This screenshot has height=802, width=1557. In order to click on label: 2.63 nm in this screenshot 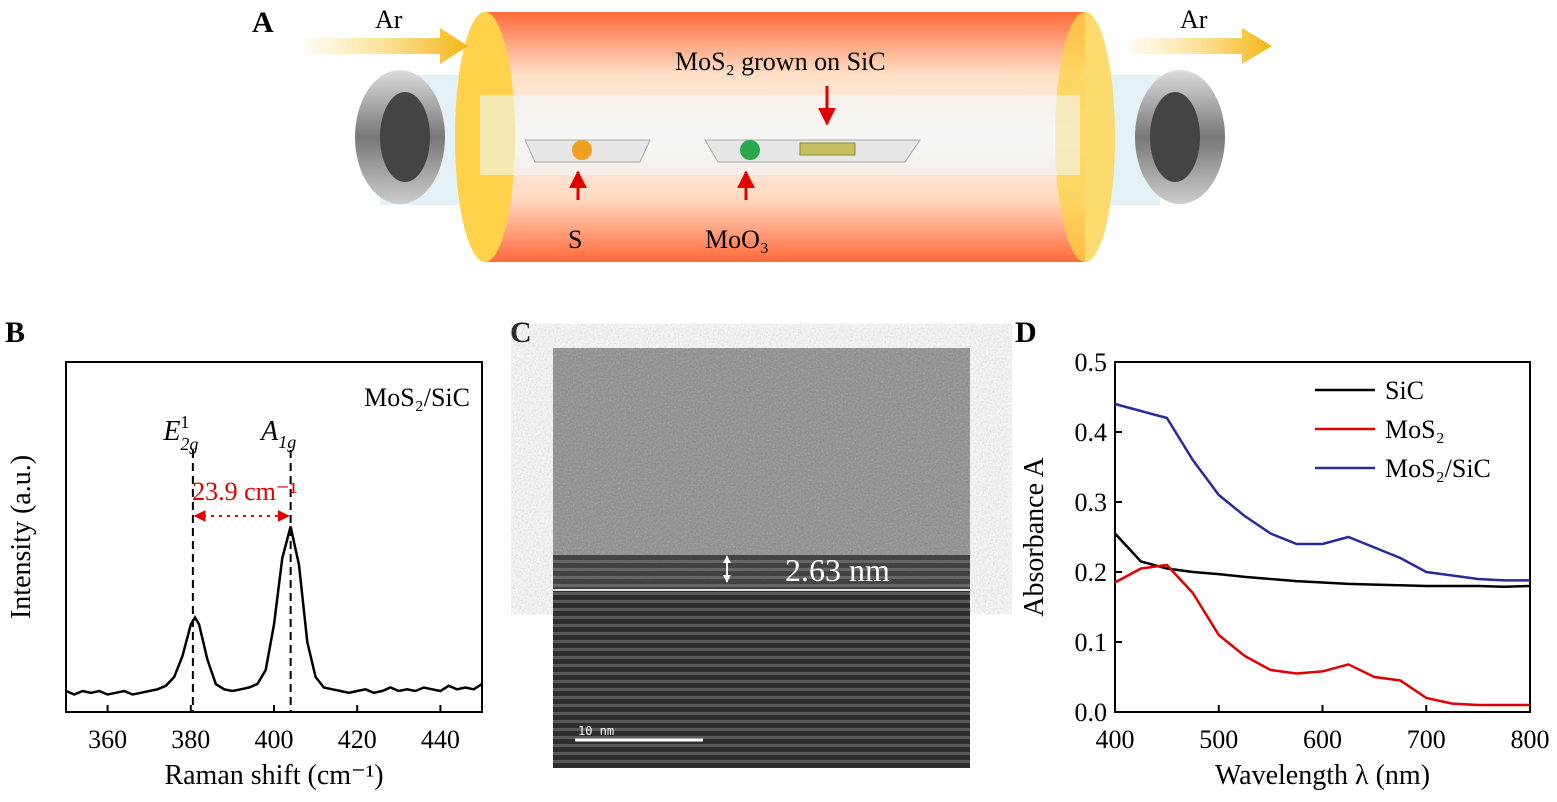, I will do `click(837, 570)`.